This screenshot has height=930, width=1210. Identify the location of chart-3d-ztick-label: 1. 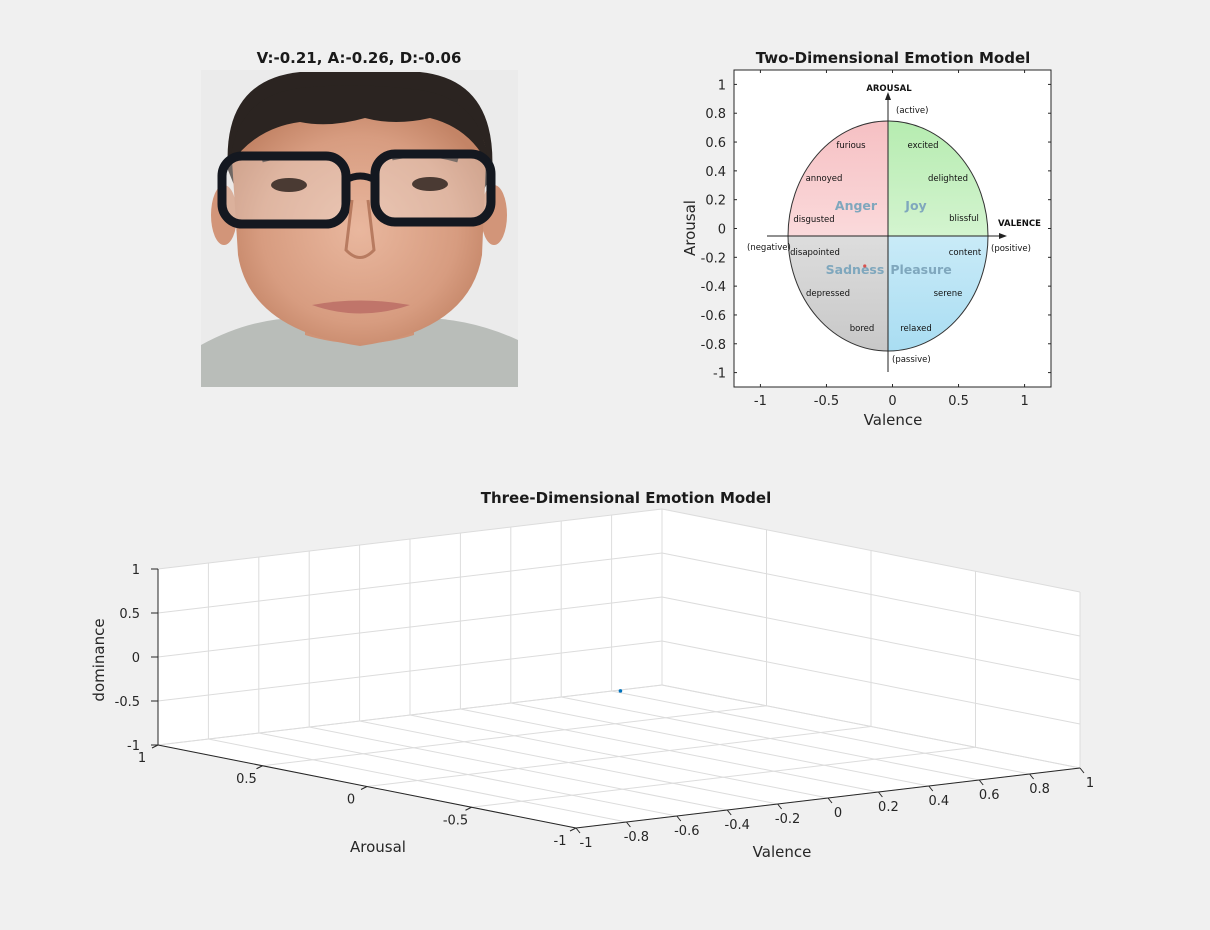
(136, 570).